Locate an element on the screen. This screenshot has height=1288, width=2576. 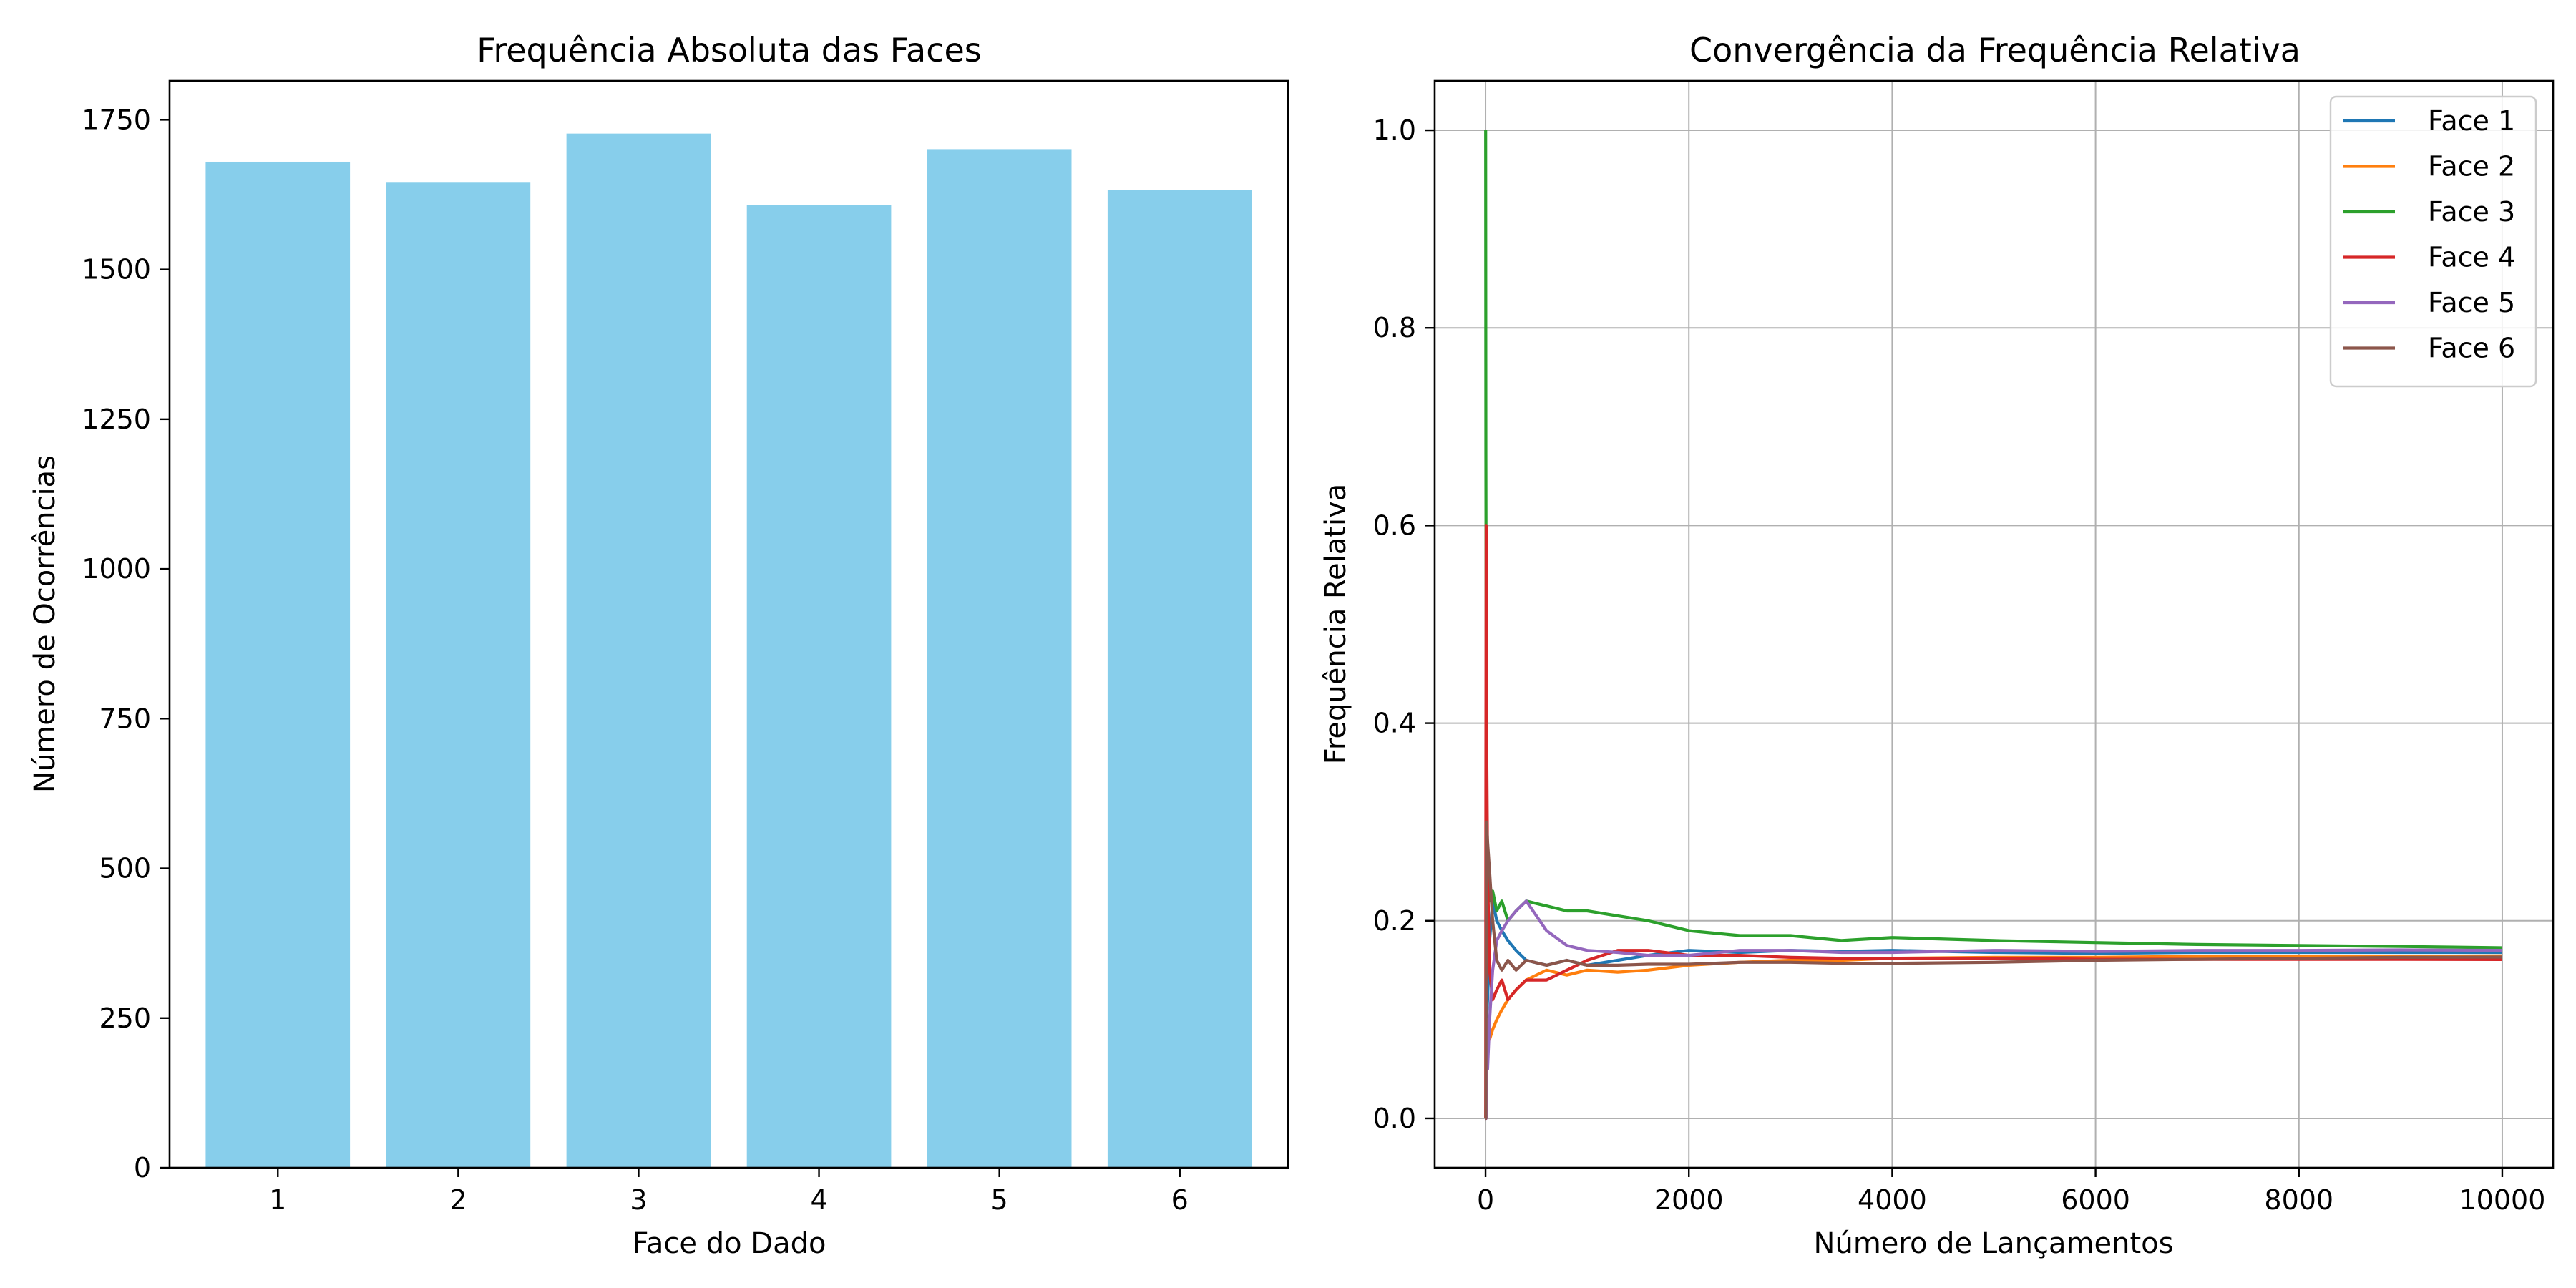
line-y-tick-label: 0.4 is located at coordinates (1394, 723).